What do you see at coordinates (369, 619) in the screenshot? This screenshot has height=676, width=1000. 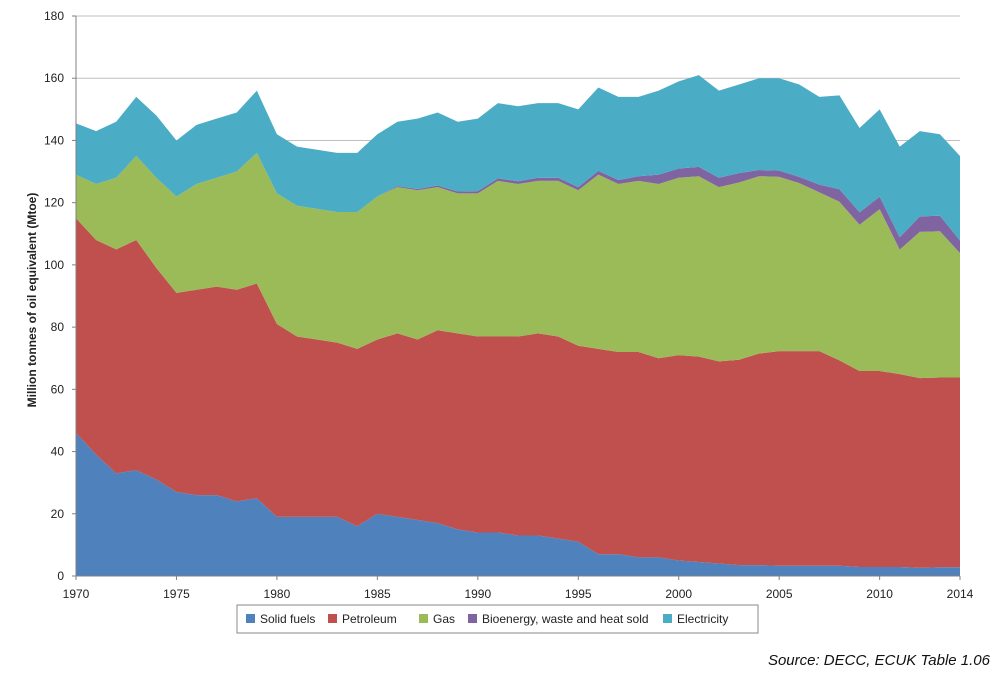 I see `legend-label-petroleum: Petroleum` at bounding box center [369, 619].